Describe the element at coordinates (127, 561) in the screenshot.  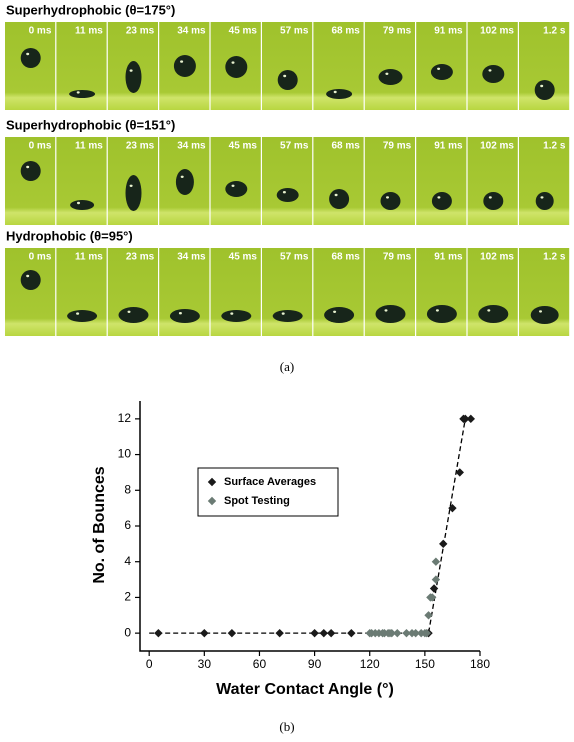
I see `y-tick-label: 4` at that location.